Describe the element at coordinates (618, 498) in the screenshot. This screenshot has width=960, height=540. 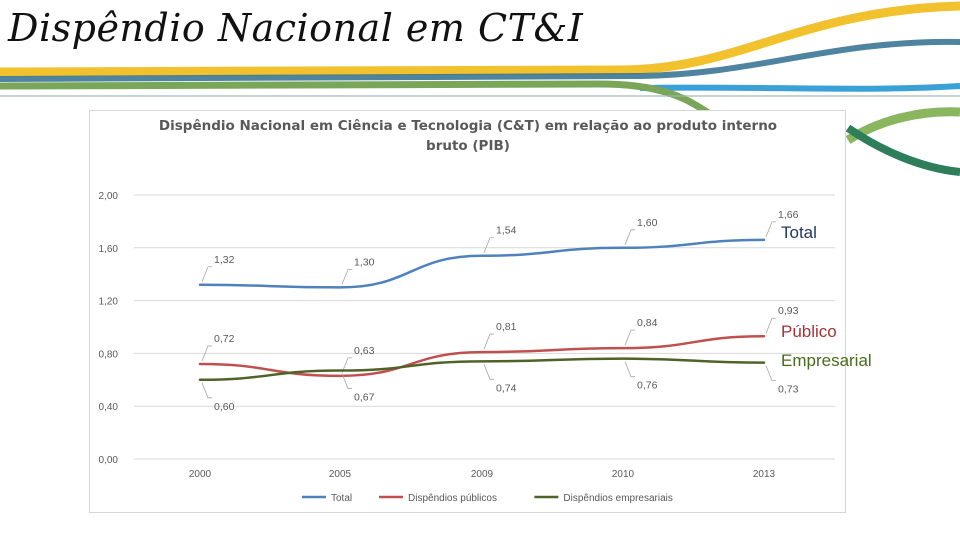
I see `legend-label-empresarial: Dispêndios empresariais` at that location.